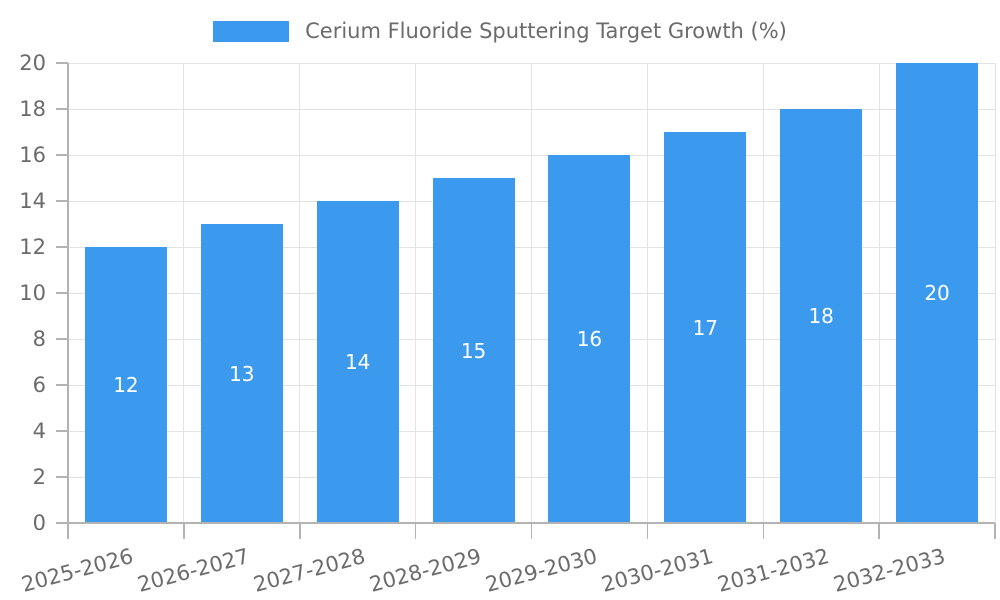 Image resolution: width=1000 pixels, height=600 pixels. I want to click on y-tick-label: 6, so click(39, 385).